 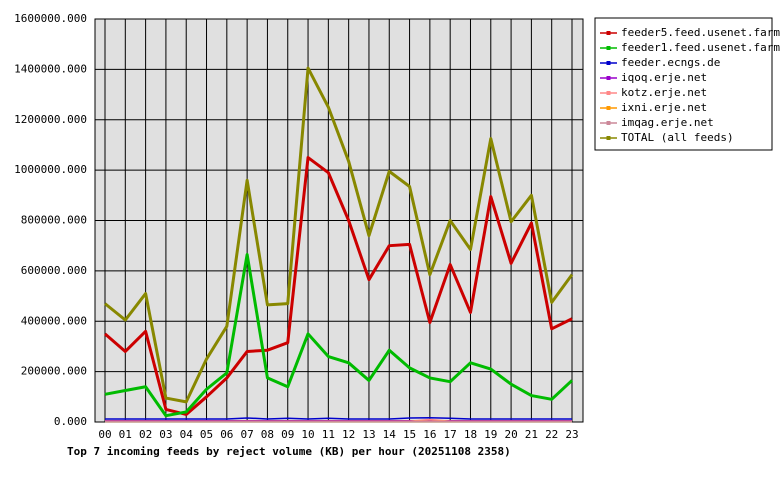 I want to click on y-tick-label: 0.000, so click(x=70, y=421).